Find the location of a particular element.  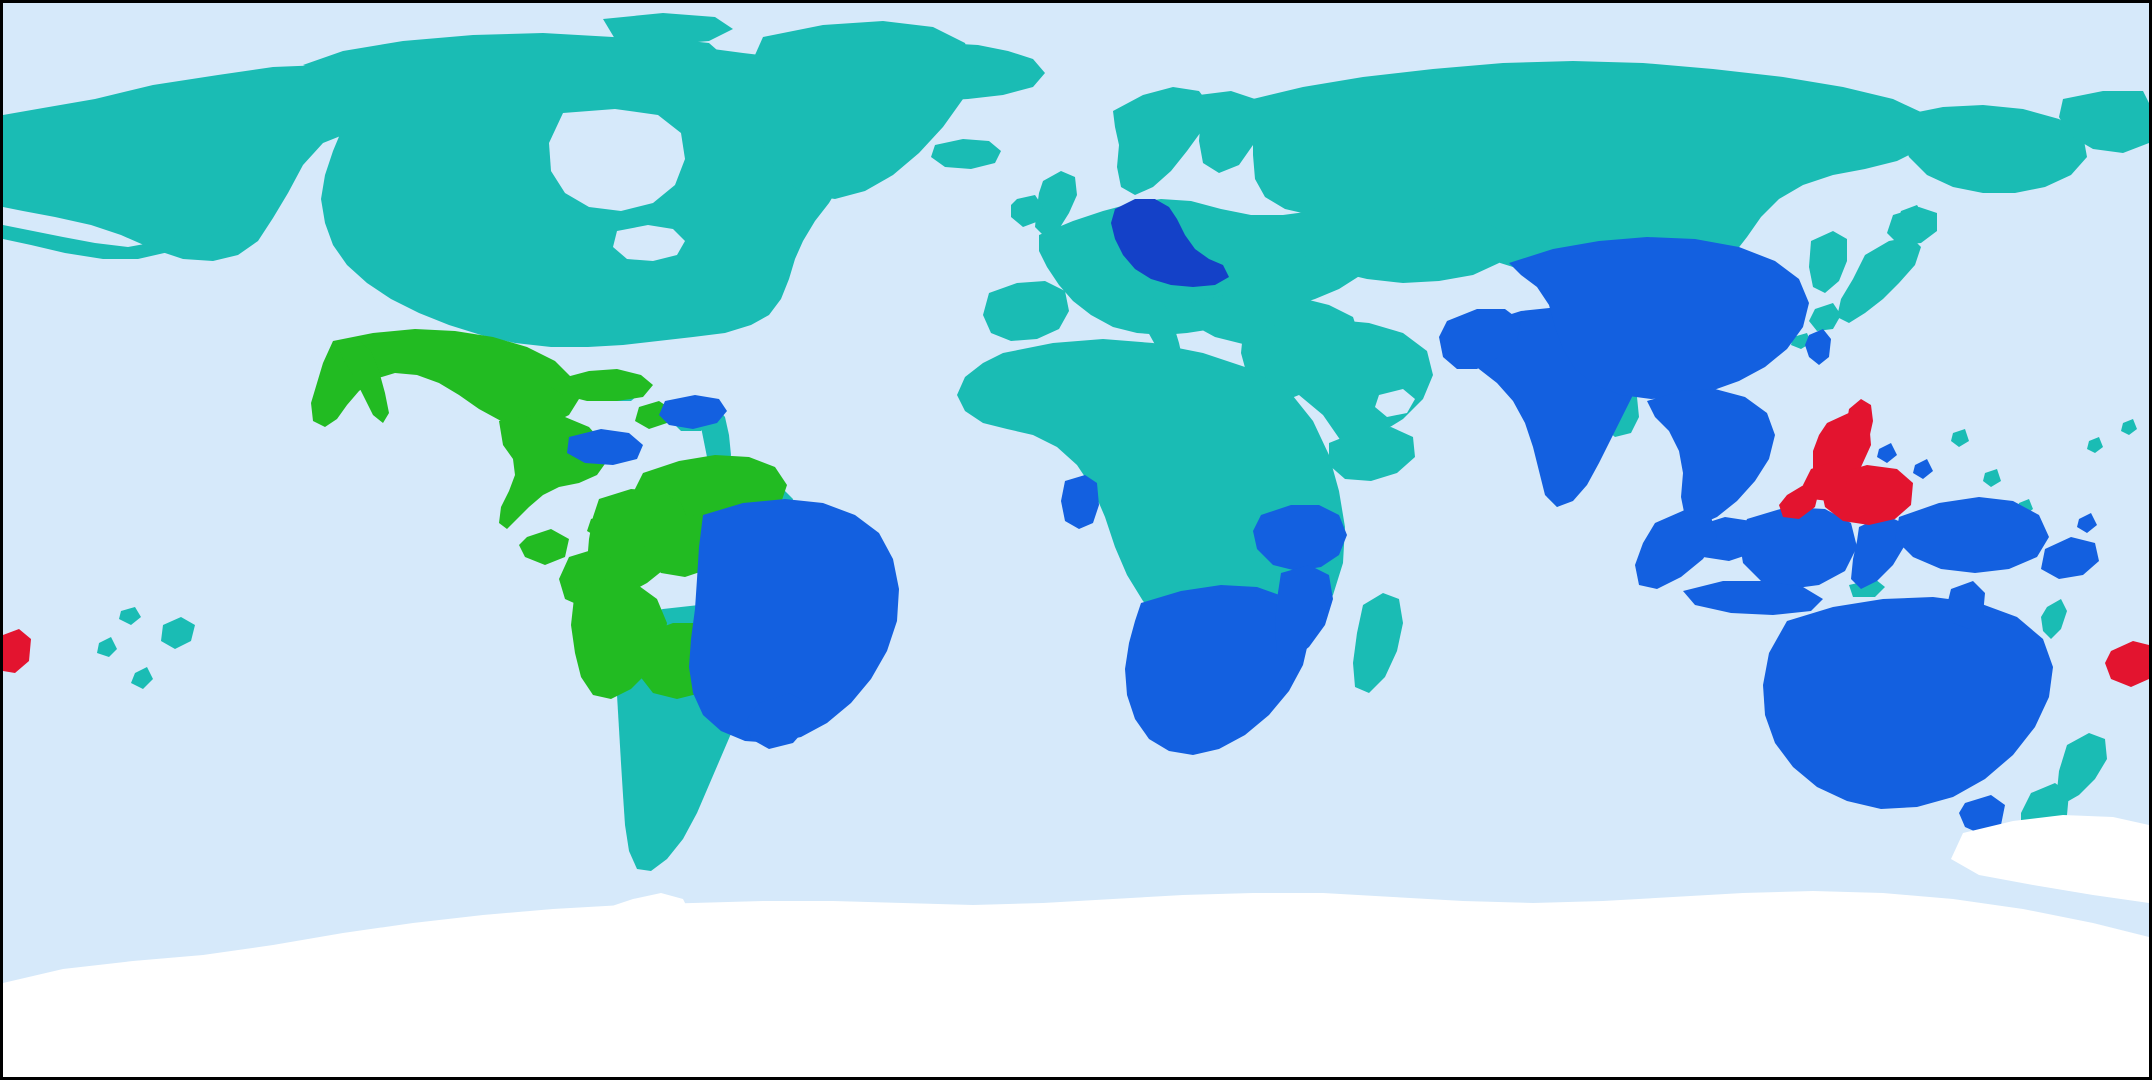

indochina-blue is located at coordinates (1711, 457).